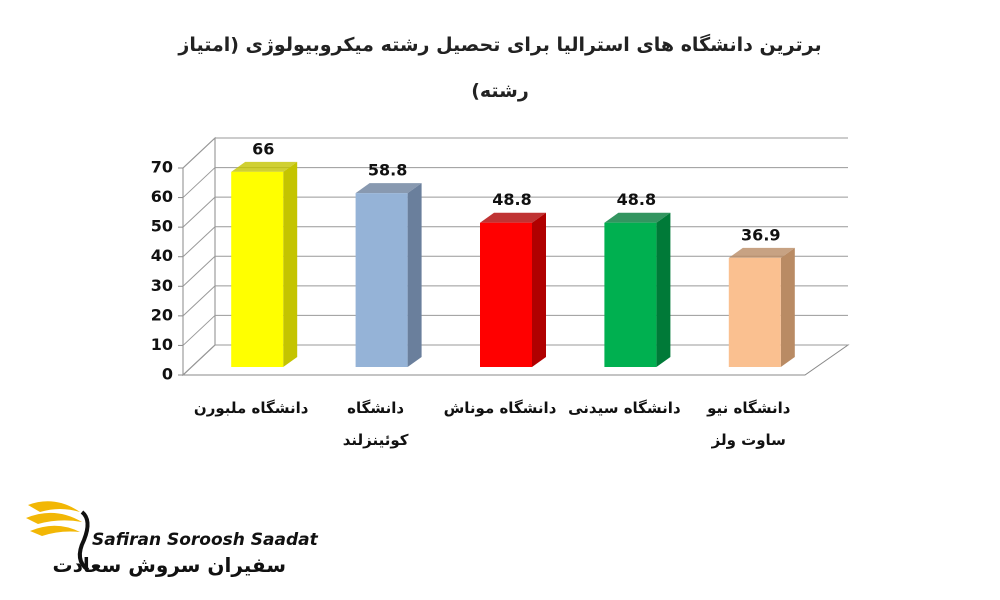 This screenshot has width=1000, height=600. I want to click on y-tick-label: 40, so click(162, 255).